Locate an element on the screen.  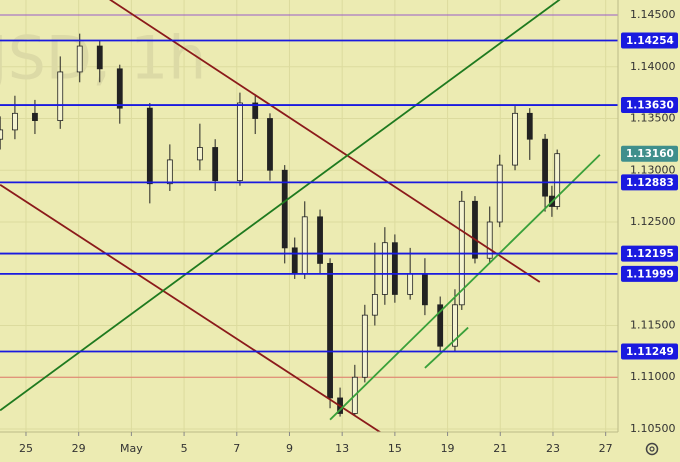
x-tick-label: 5 is located at coordinates (184, 448).